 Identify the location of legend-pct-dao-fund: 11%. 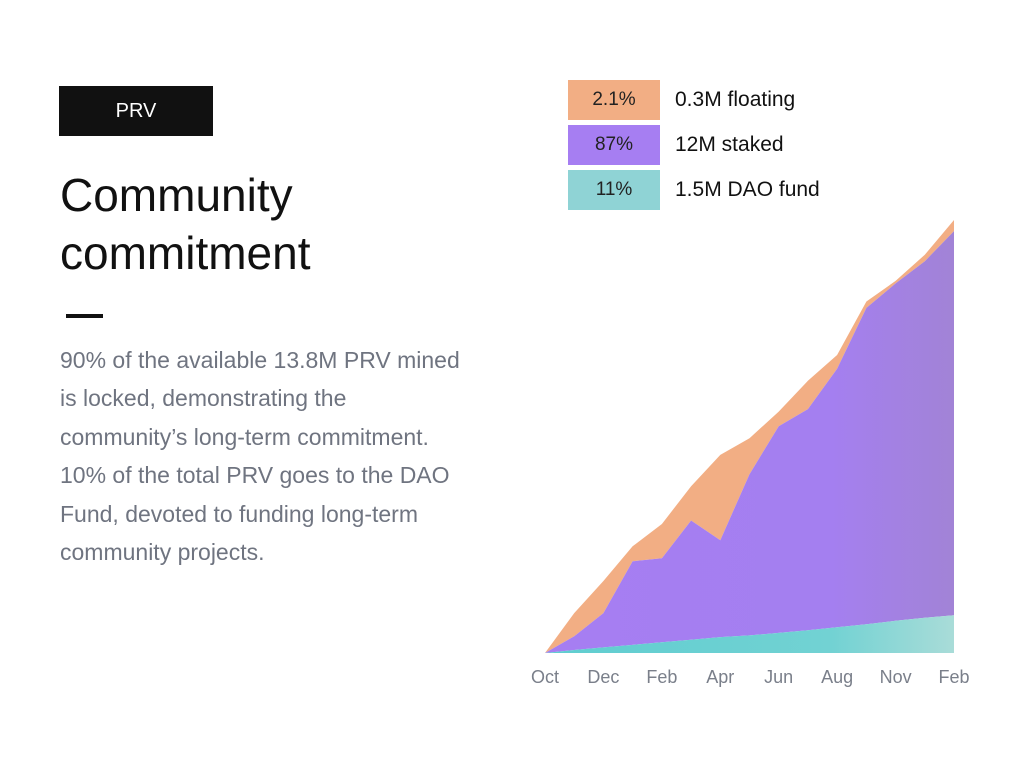
(614, 189).